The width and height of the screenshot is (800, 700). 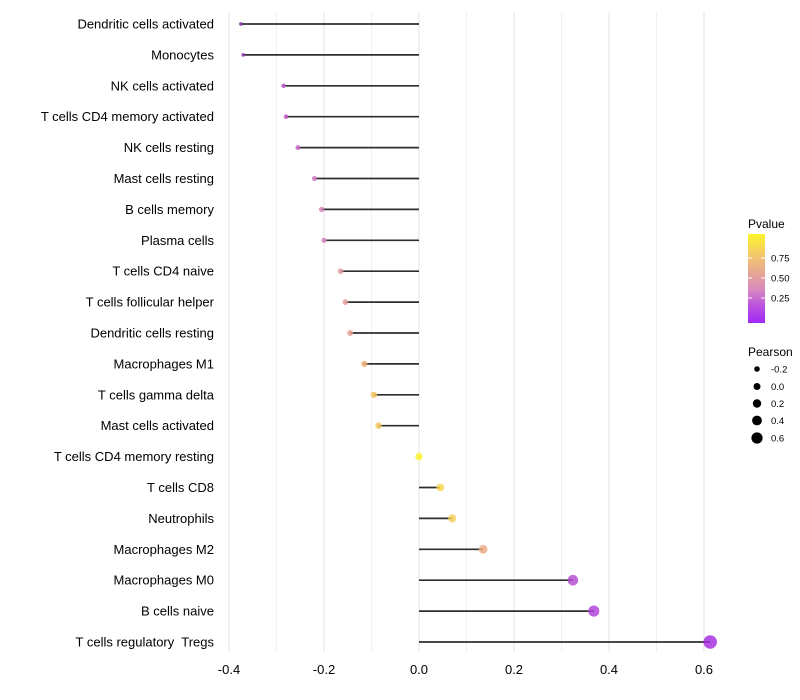 I want to click on colorbar-tick-label: 0.50, so click(x=780, y=279).